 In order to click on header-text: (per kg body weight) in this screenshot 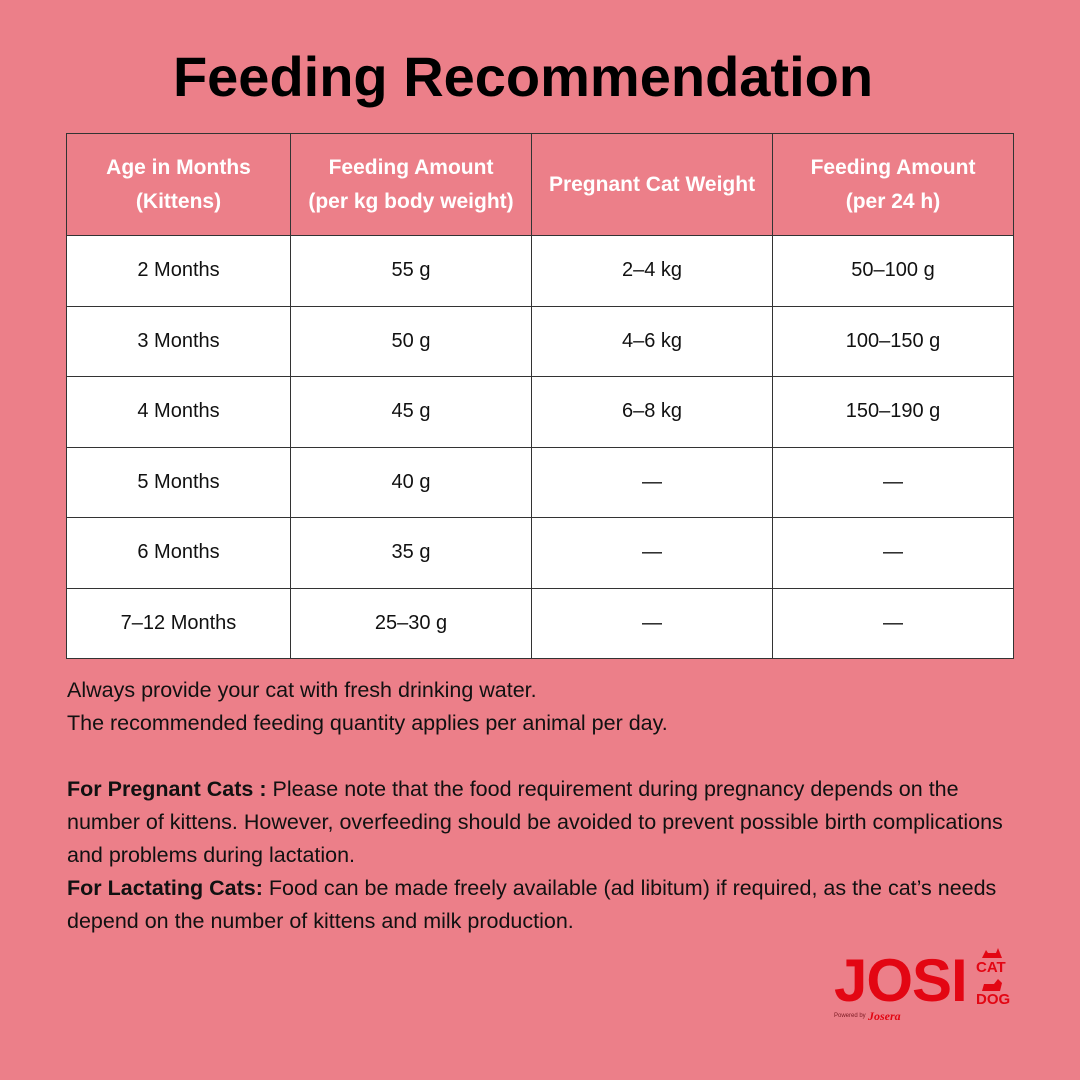, I will do `click(411, 201)`.